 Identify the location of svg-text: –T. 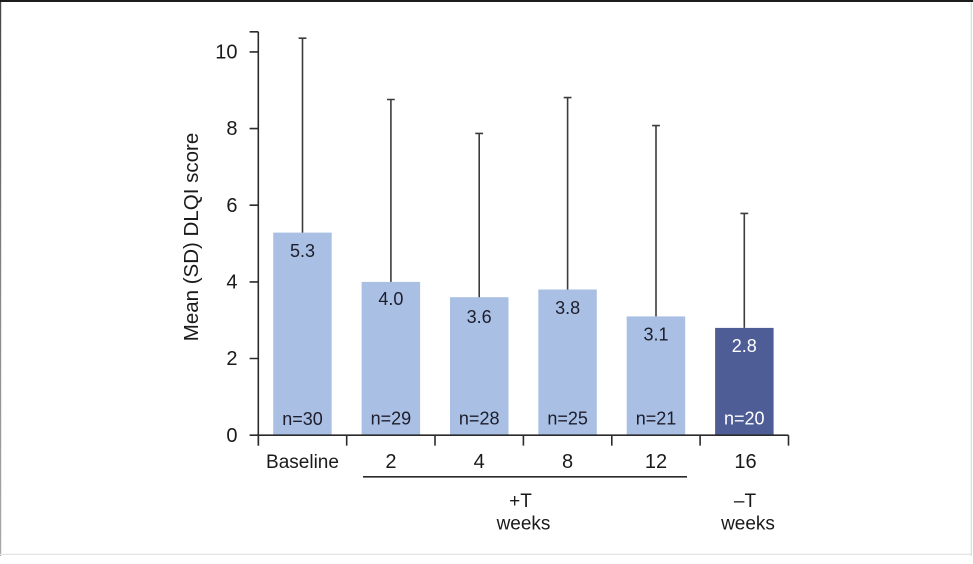
(745, 501).